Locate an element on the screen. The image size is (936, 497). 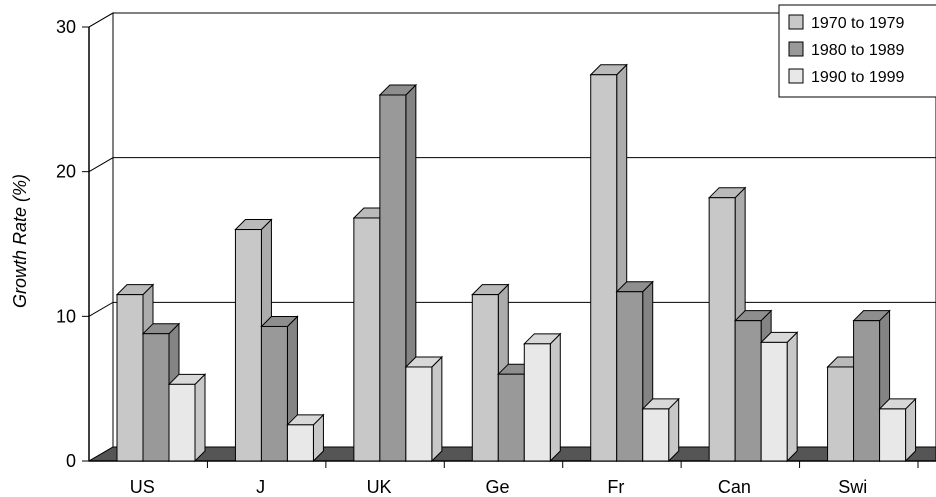
legend-box is located at coordinates (857, 51).